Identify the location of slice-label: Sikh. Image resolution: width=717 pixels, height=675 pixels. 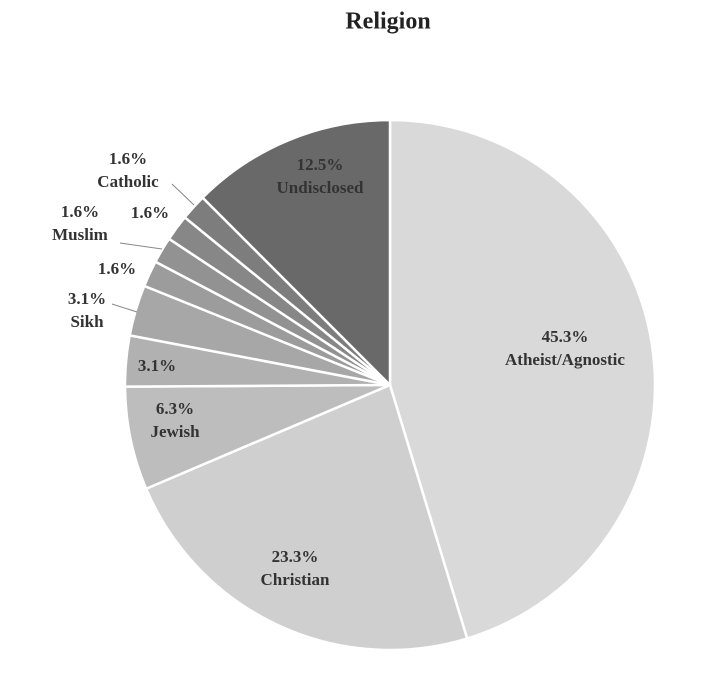
(87, 321).